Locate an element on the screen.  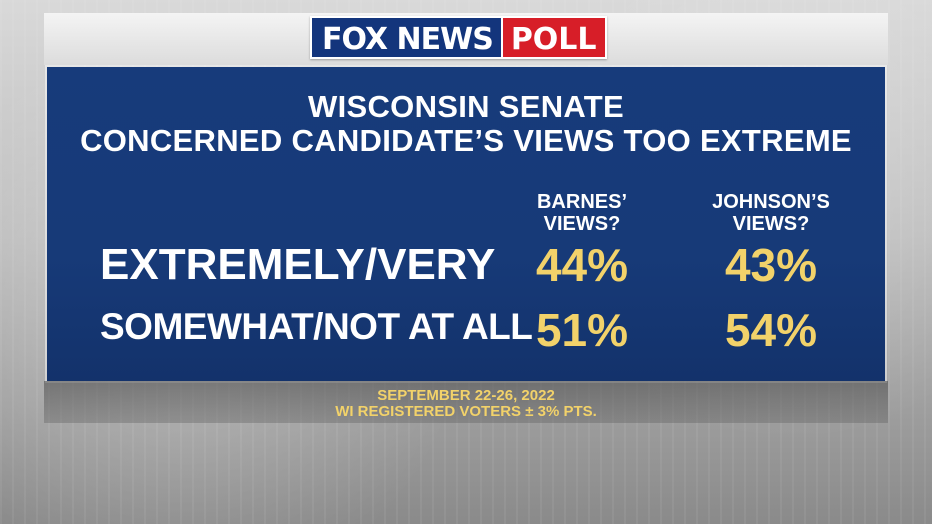
column-header-johnson: JOHNSON’S VIEWS? is located at coordinates (771, 213).